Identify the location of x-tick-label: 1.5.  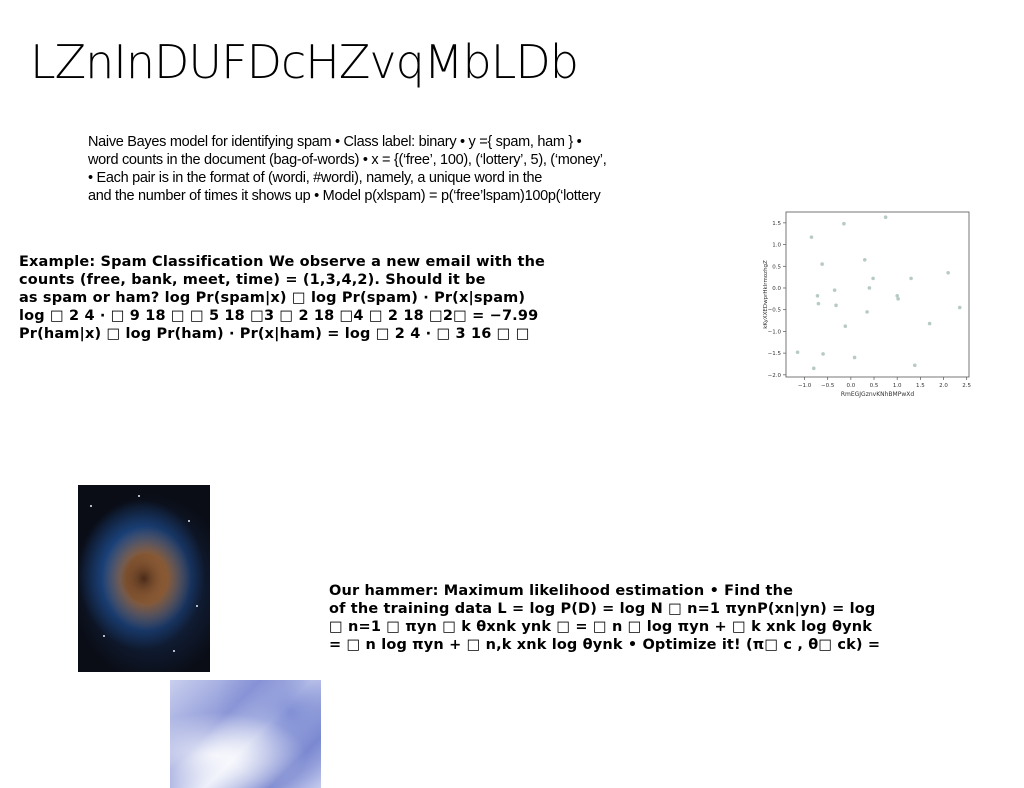
(920, 386).